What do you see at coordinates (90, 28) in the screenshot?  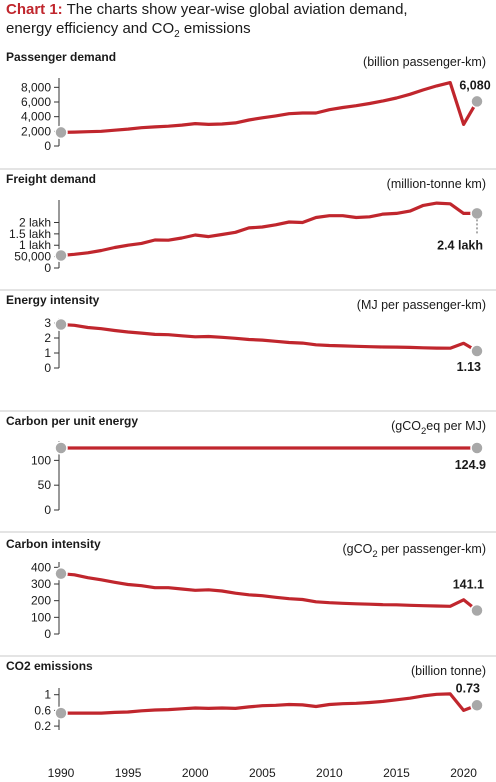 I see `title-line-2-a: energy efficiency and CO` at bounding box center [90, 28].